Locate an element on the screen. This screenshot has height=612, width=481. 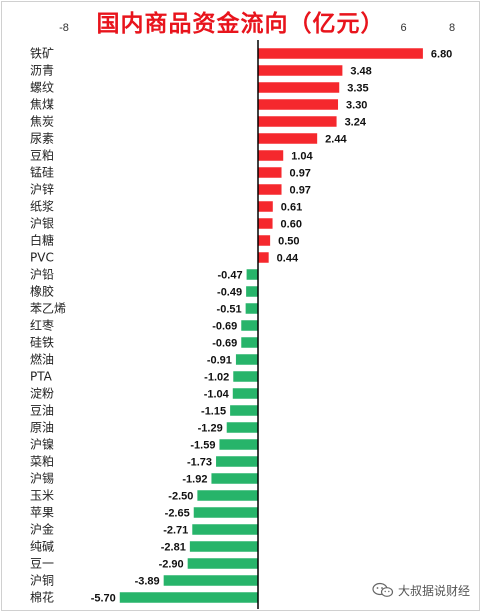
category-label: 螺纹 is located at coordinates (42, 88).